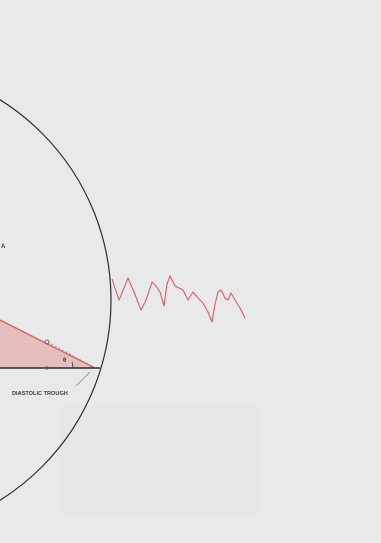  What do you see at coordinates (47, 342) in the screenshot?
I see `point-marker` at bounding box center [47, 342].